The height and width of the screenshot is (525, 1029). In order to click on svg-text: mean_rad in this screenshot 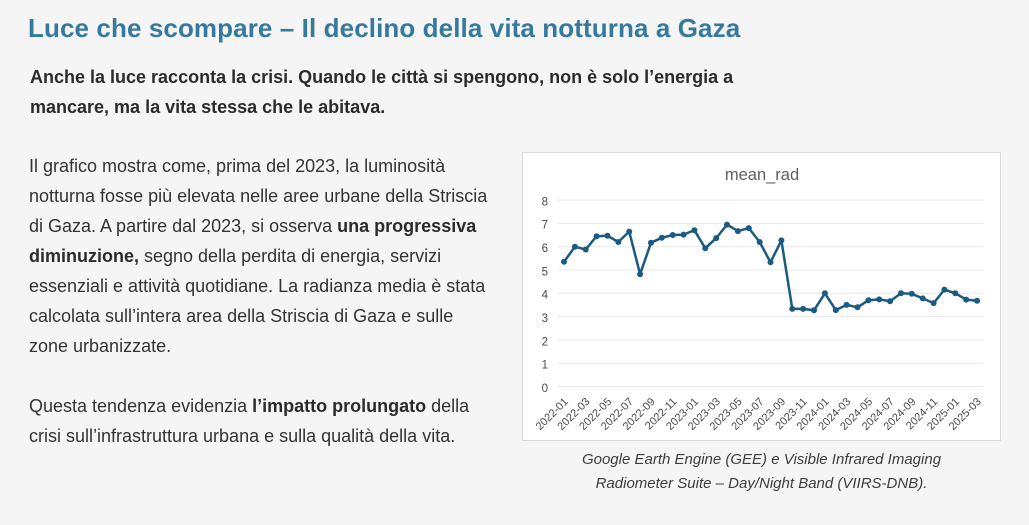, I will do `click(762, 175)`.